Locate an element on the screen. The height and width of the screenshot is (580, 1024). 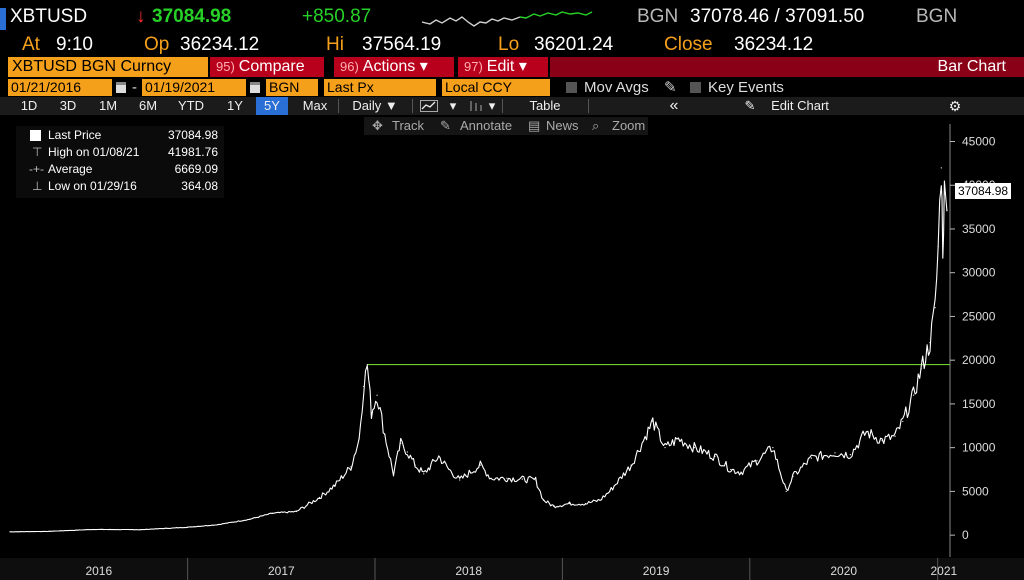
table-button: Table is located at coordinates (545, 105).